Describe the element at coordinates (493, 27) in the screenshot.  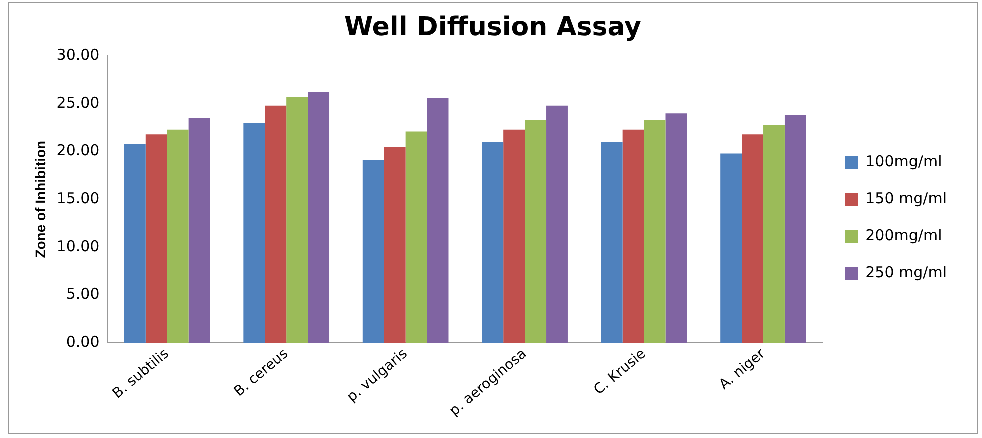
I see `chart-title: Well Diffusion Assay` at that location.